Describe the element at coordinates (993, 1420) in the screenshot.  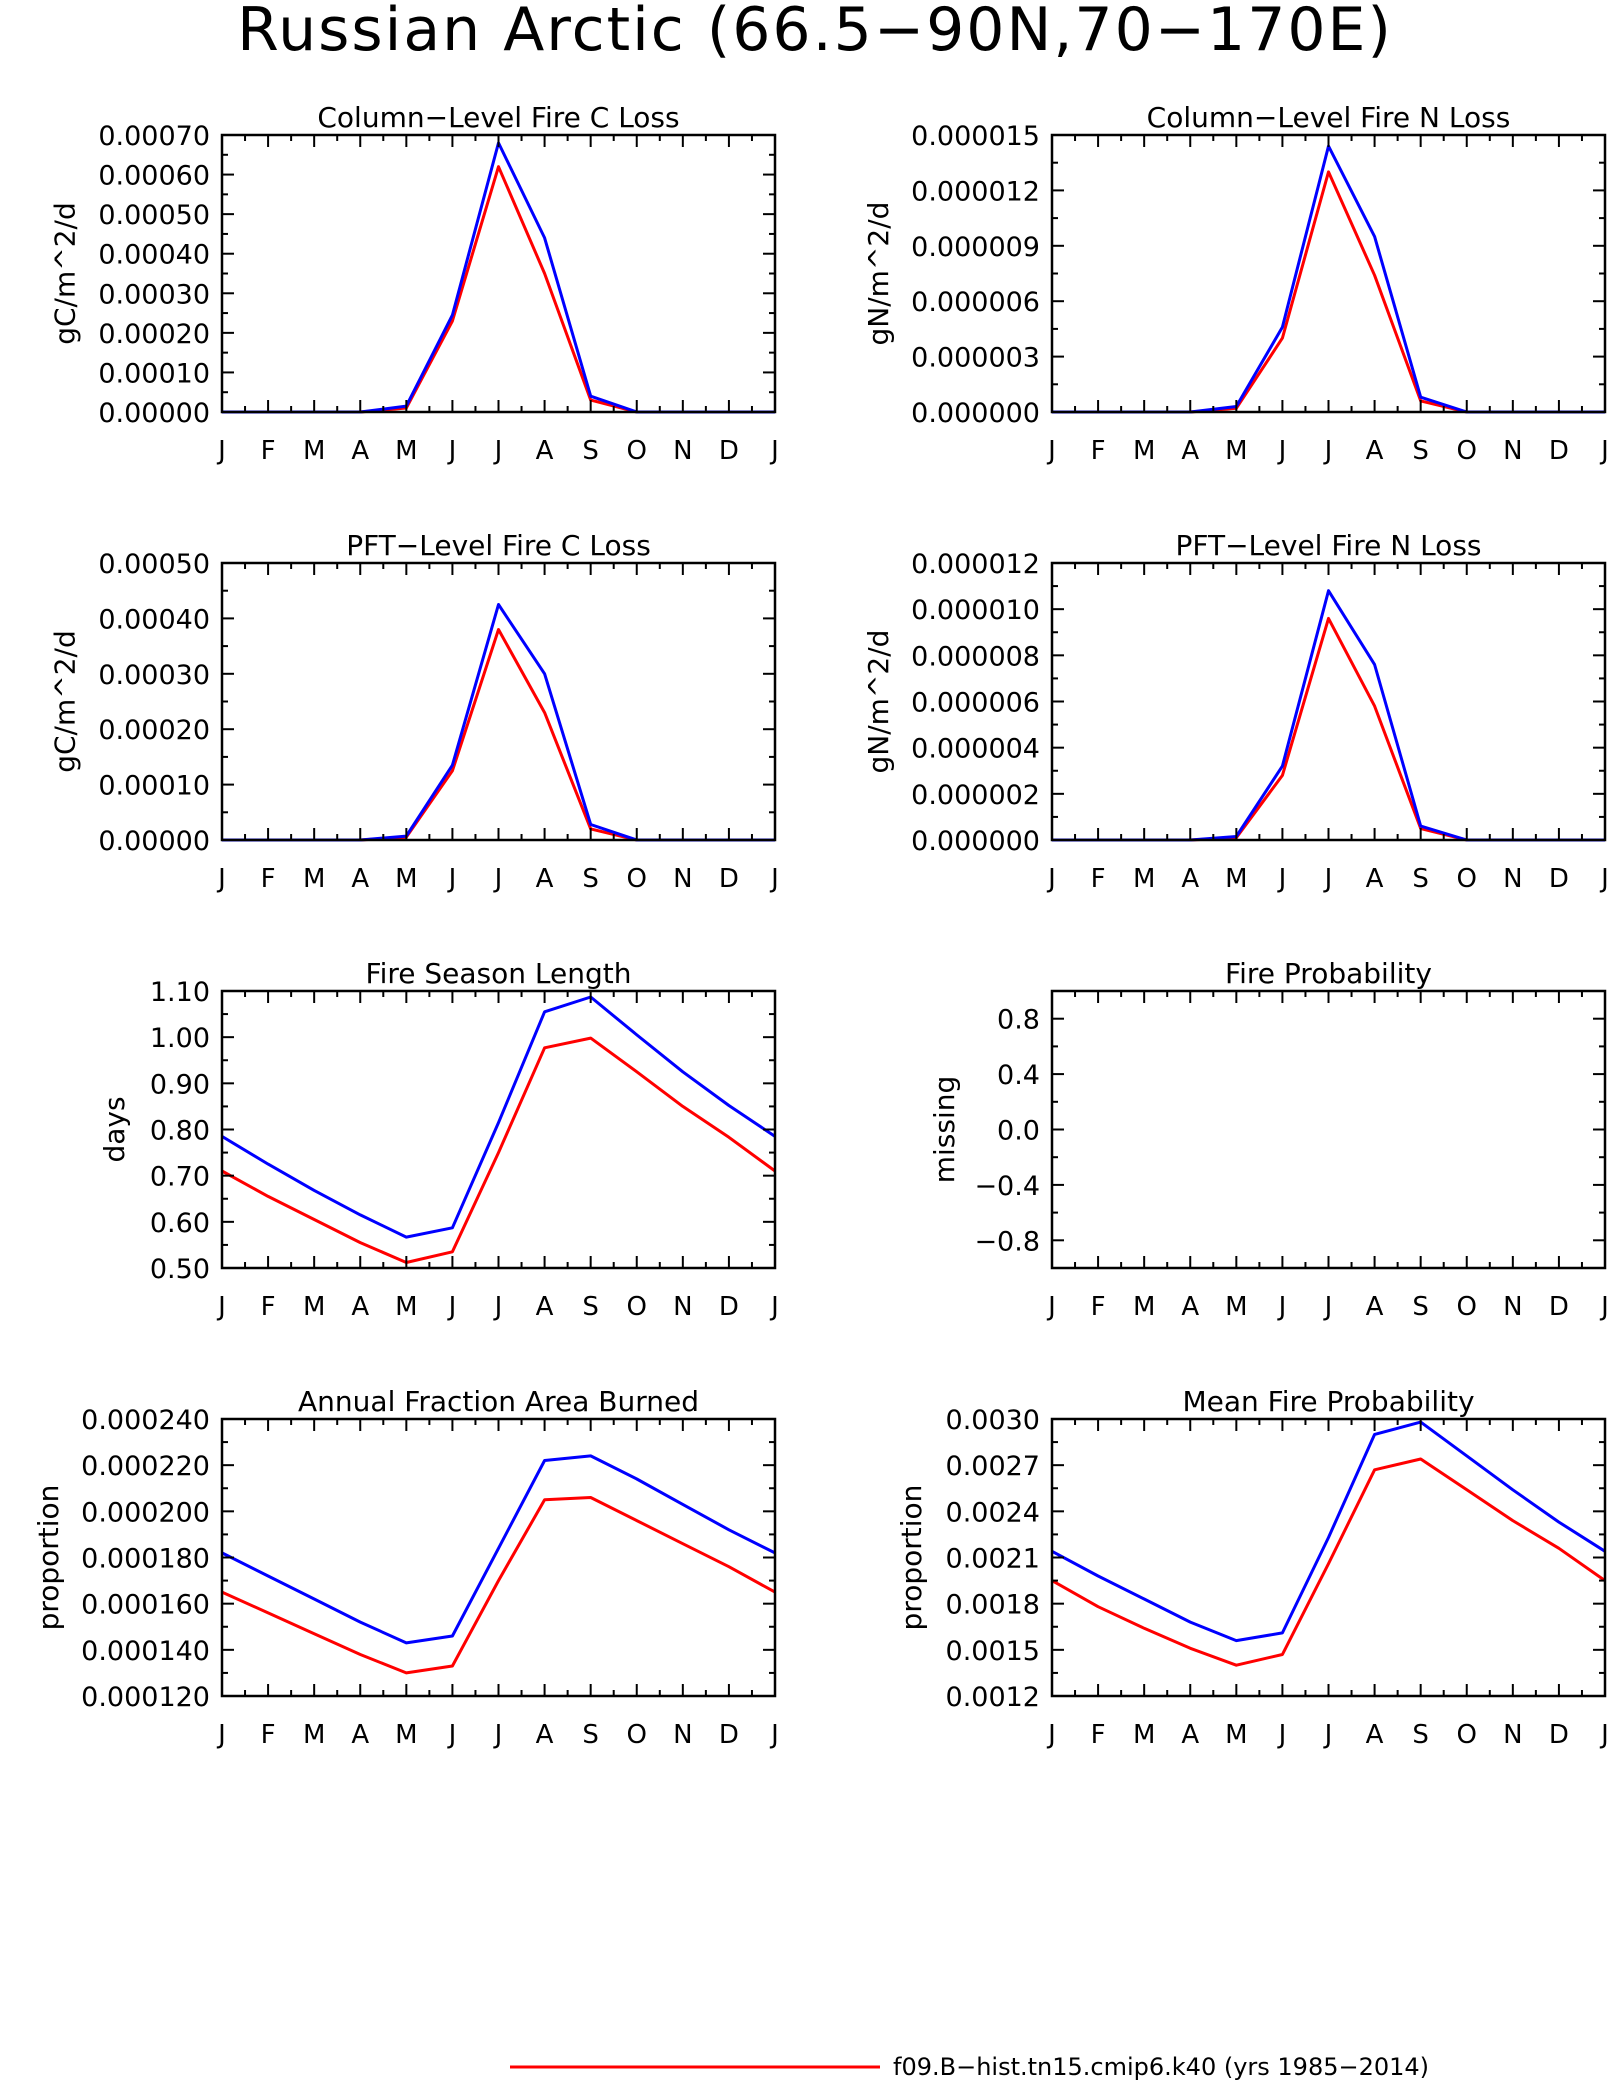
I see `y-tick-label: 0.0030` at that location.